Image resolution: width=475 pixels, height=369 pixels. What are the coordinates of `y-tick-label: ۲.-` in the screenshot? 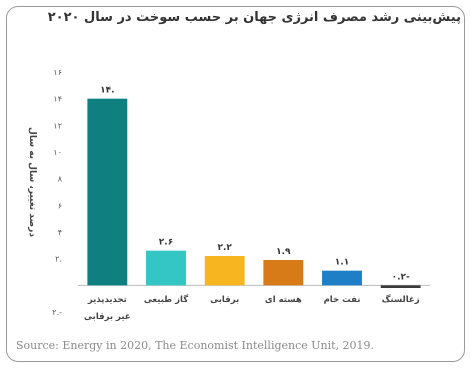 It's located at (57, 312).